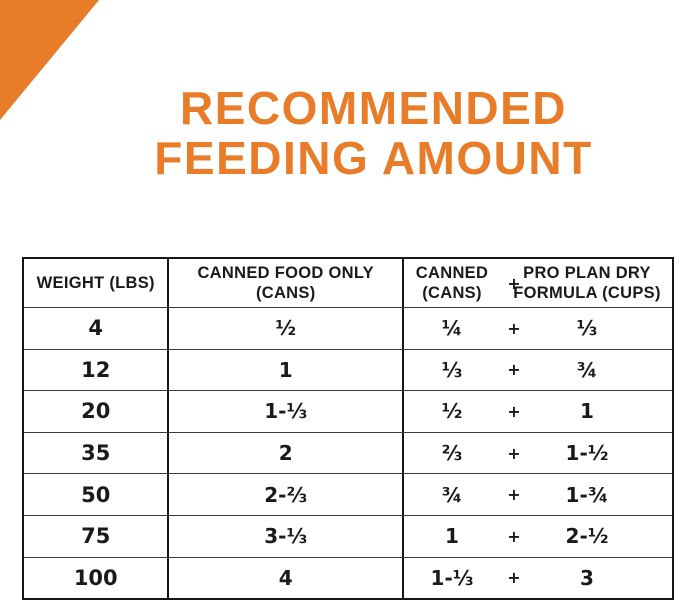 The image size is (679, 603). Describe the element at coordinates (95, 577) in the screenshot. I see `weight-value: 100` at that location.